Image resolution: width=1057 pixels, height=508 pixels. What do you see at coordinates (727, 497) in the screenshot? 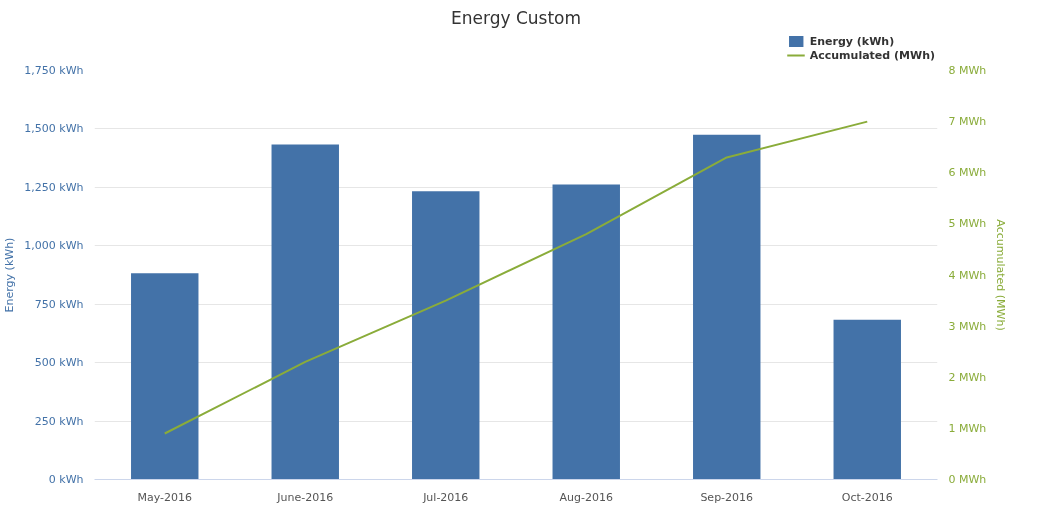
I see `x-tick-label: Sep-2016` at bounding box center [727, 497].